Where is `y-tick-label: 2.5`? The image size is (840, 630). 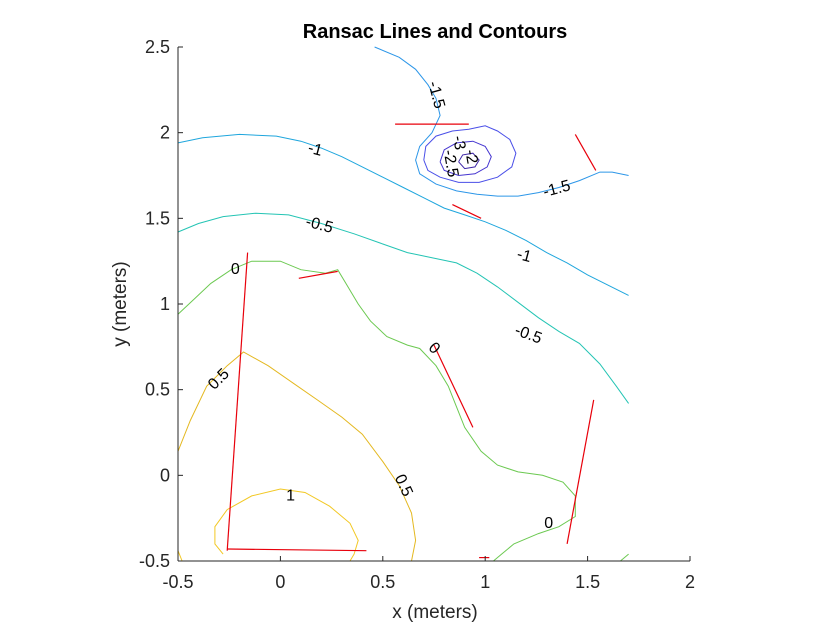
y-tick-label: 2.5 is located at coordinates (157, 47).